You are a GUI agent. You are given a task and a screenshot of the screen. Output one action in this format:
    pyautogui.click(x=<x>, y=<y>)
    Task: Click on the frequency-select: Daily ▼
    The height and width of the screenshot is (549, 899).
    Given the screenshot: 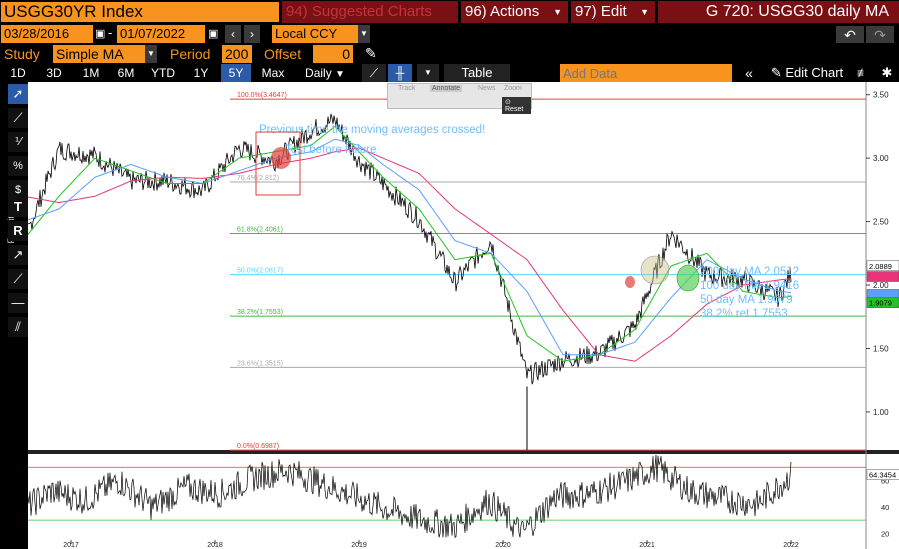 What is the action you would take?
    pyautogui.click(x=325, y=74)
    